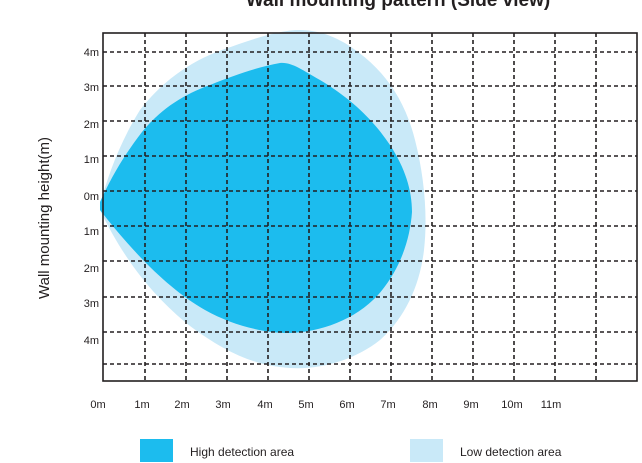 The height and width of the screenshot is (463, 642). I want to click on diagram-title: Wall mounting pattern (Side view), so click(398, 5).